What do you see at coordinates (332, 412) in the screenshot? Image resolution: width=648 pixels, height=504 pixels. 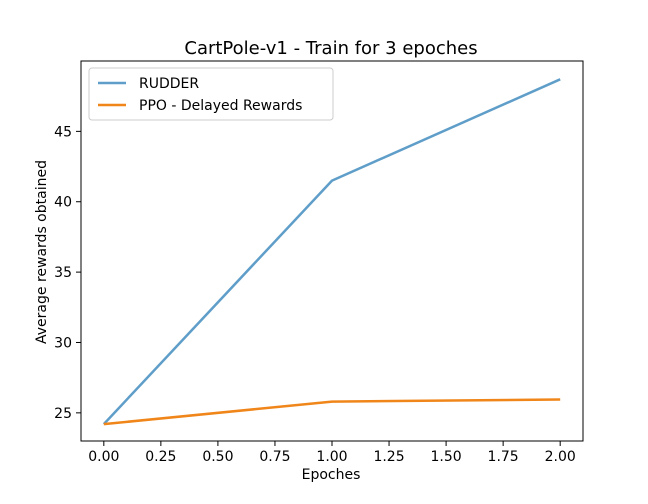 I see `series-line-ppo-delayed-rewards` at bounding box center [332, 412].